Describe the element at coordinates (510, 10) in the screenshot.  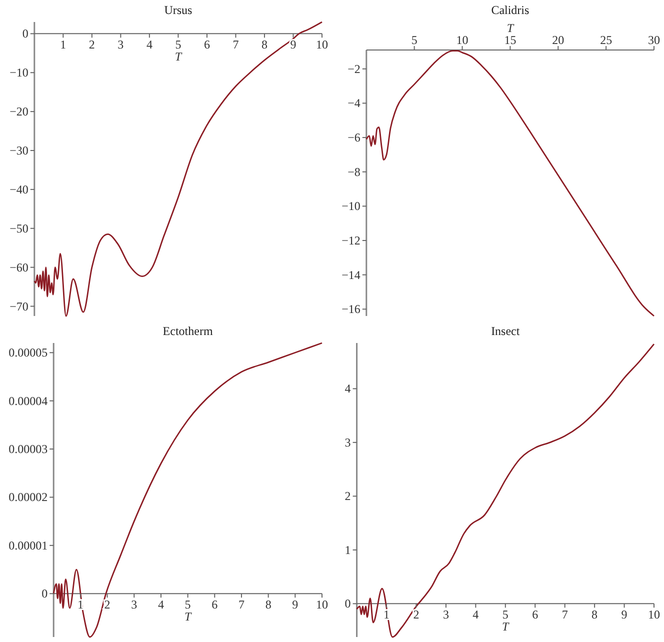
I see `chart-title: Calidris` at that location.